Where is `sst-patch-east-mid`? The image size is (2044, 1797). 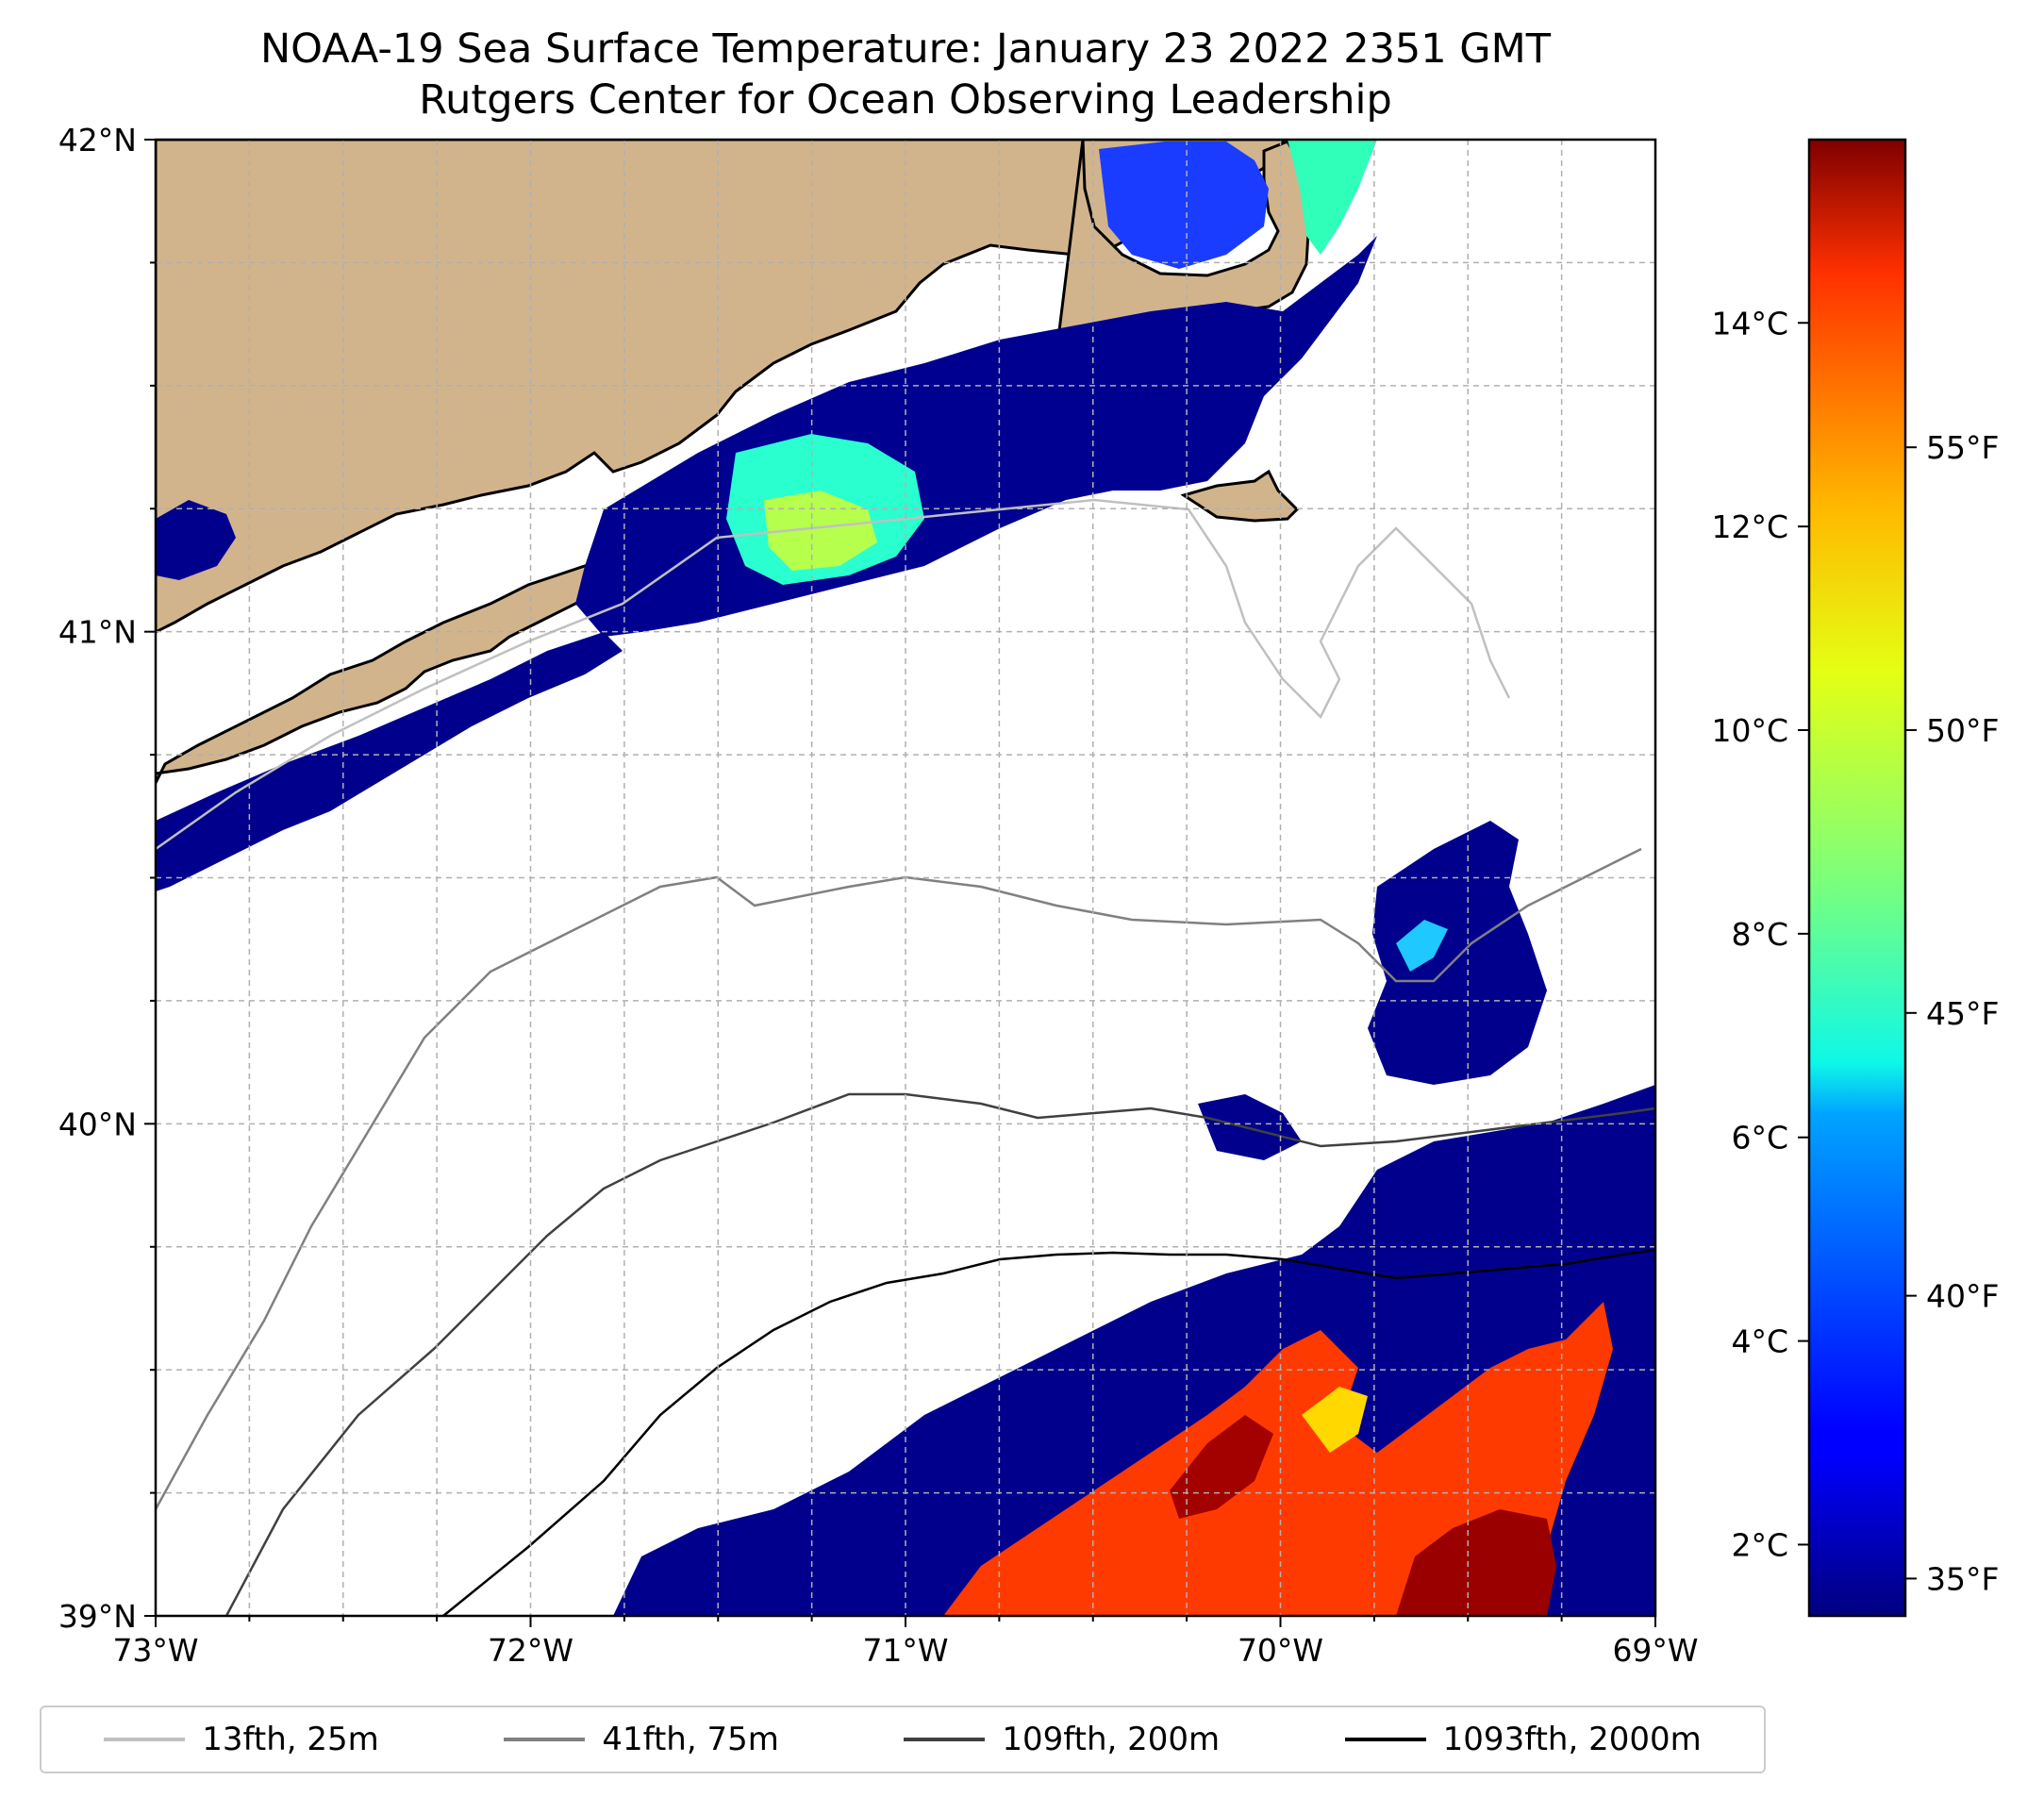
sst-patch-east-mid is located at coordinates (1458, 953).